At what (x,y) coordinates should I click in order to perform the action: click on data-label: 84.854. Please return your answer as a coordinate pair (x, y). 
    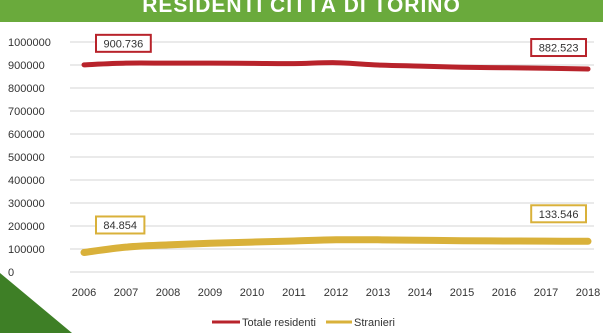
    Looking at the image, I should click on (120, 226).